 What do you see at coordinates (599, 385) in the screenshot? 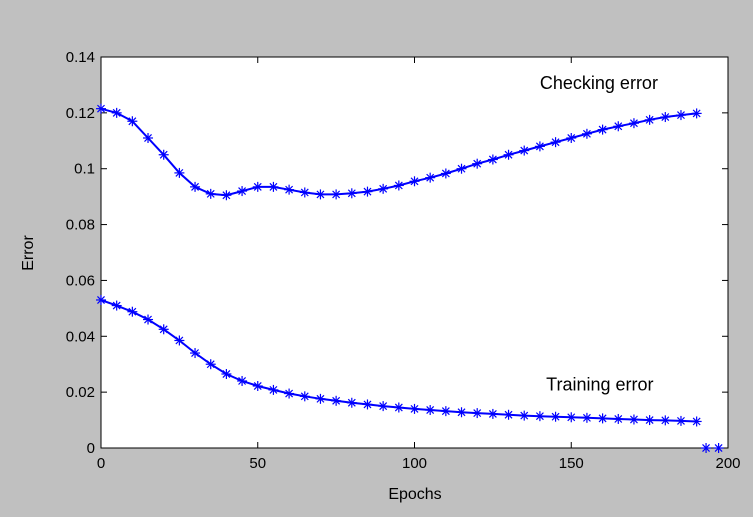
I see `annotation-label: Training error` at bounding box center [599, 385].